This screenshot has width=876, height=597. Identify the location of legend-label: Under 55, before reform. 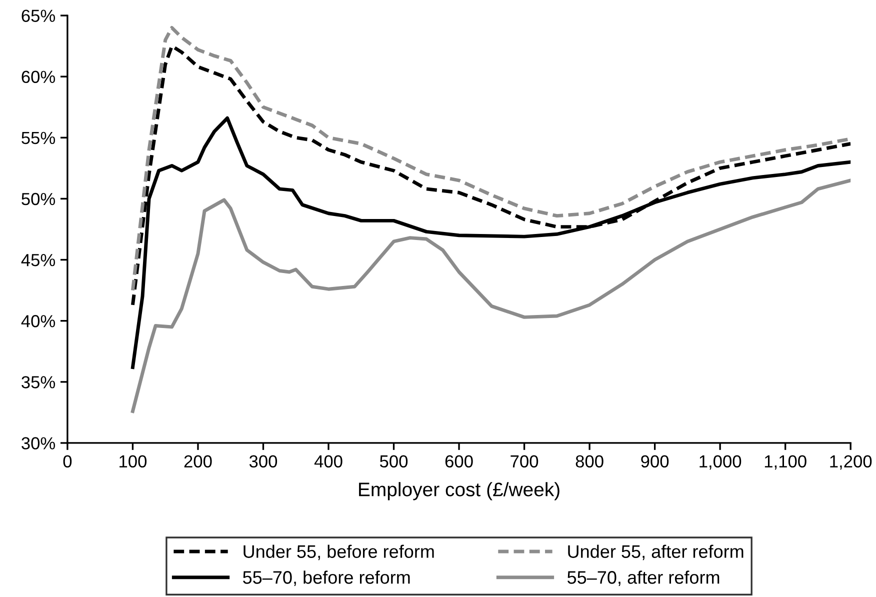
(339, 552).